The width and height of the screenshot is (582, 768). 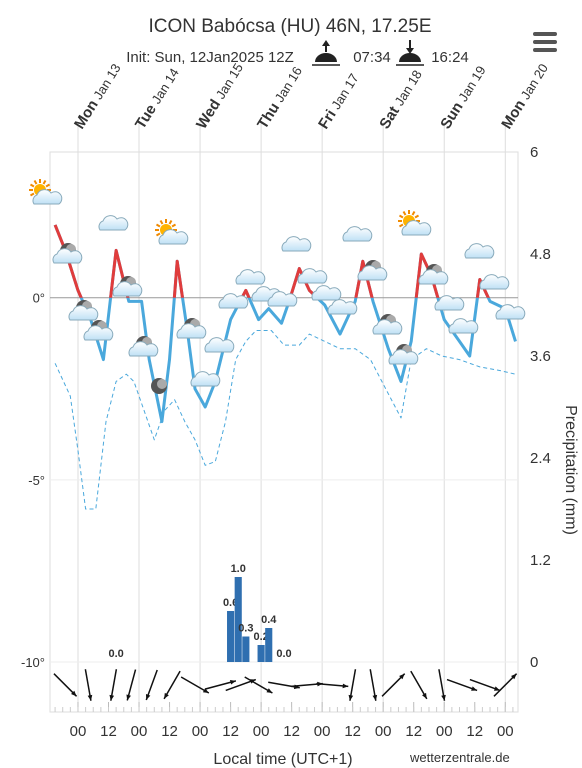 What do you see at coordinates (540, 560) in the screenshot?
I see `y2-tick-label: 1.2` at bounding box center [540, 560].